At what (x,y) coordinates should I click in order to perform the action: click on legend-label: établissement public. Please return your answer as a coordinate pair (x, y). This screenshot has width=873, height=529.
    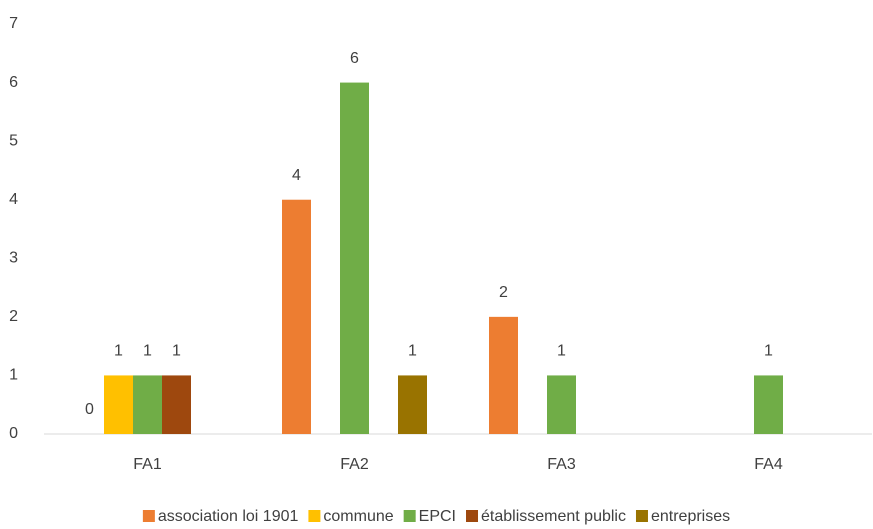
    Looking at the image, I should click on (553, 516).